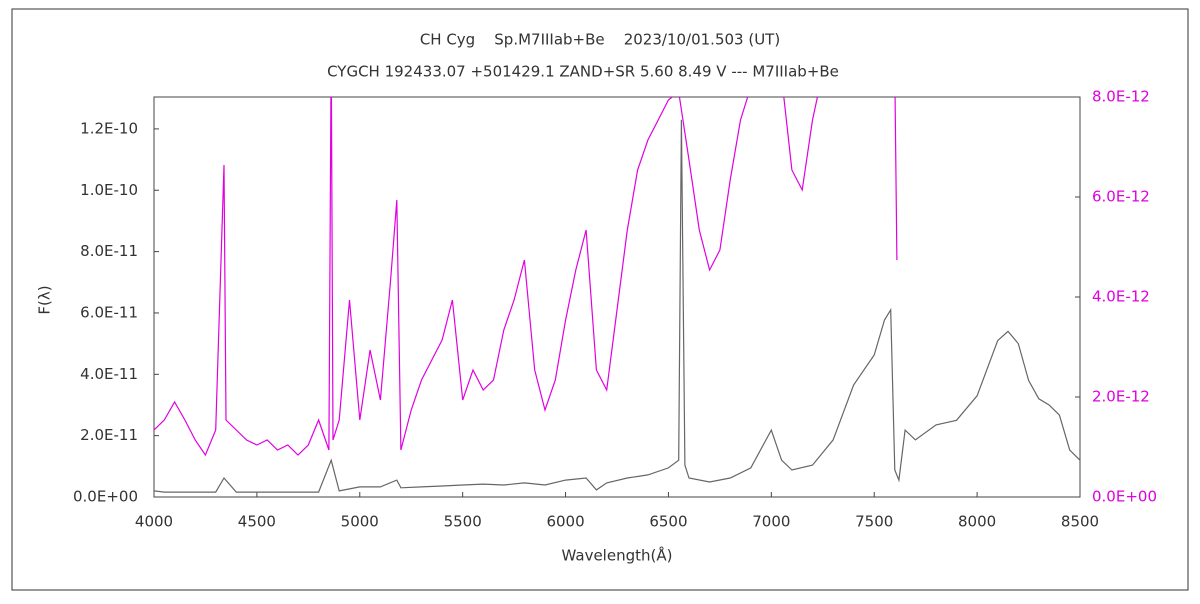 The image size is (1200, 604). I want to click on x-tick-label: 5000, so click(360, 522).